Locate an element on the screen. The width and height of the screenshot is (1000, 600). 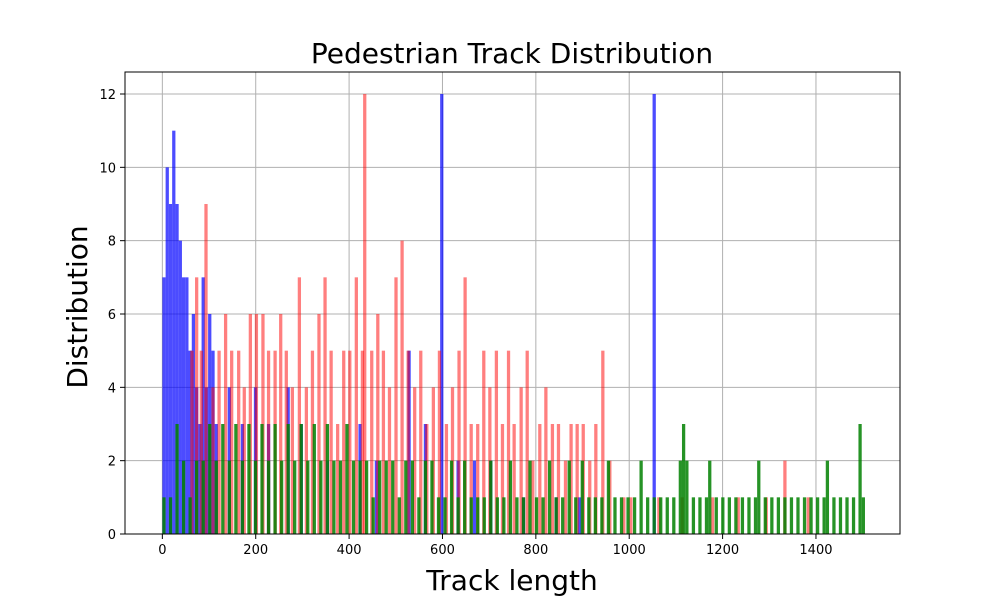
y-tick-label: 12 is located at coordinates (107, 95).